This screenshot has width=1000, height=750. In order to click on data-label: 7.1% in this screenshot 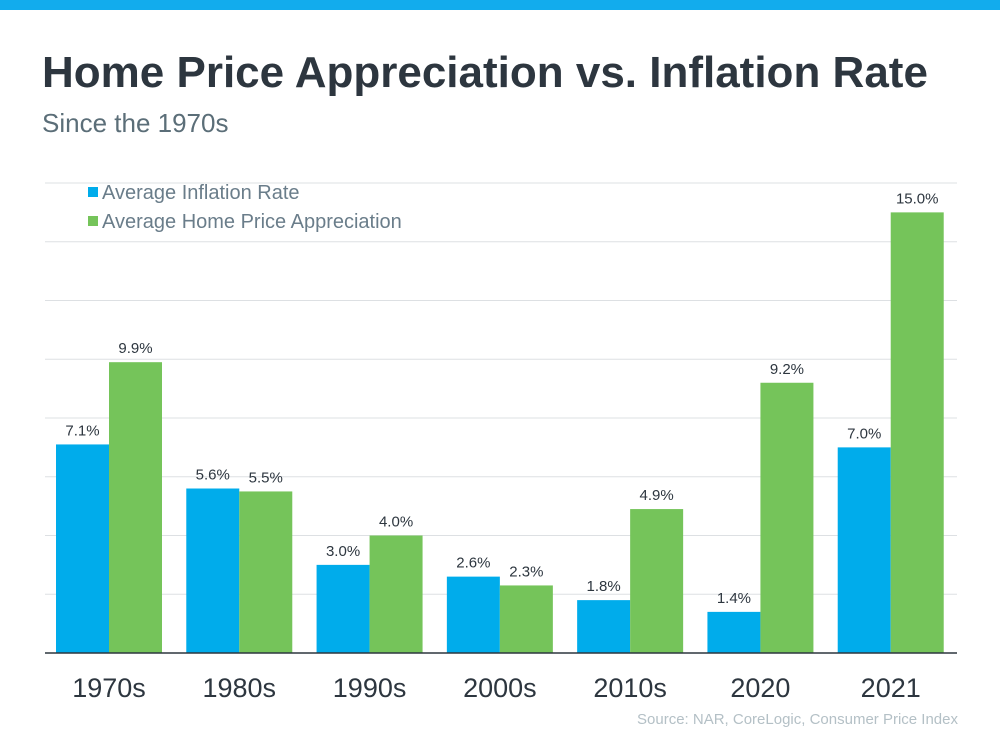, I will do `click(82, 430)`.